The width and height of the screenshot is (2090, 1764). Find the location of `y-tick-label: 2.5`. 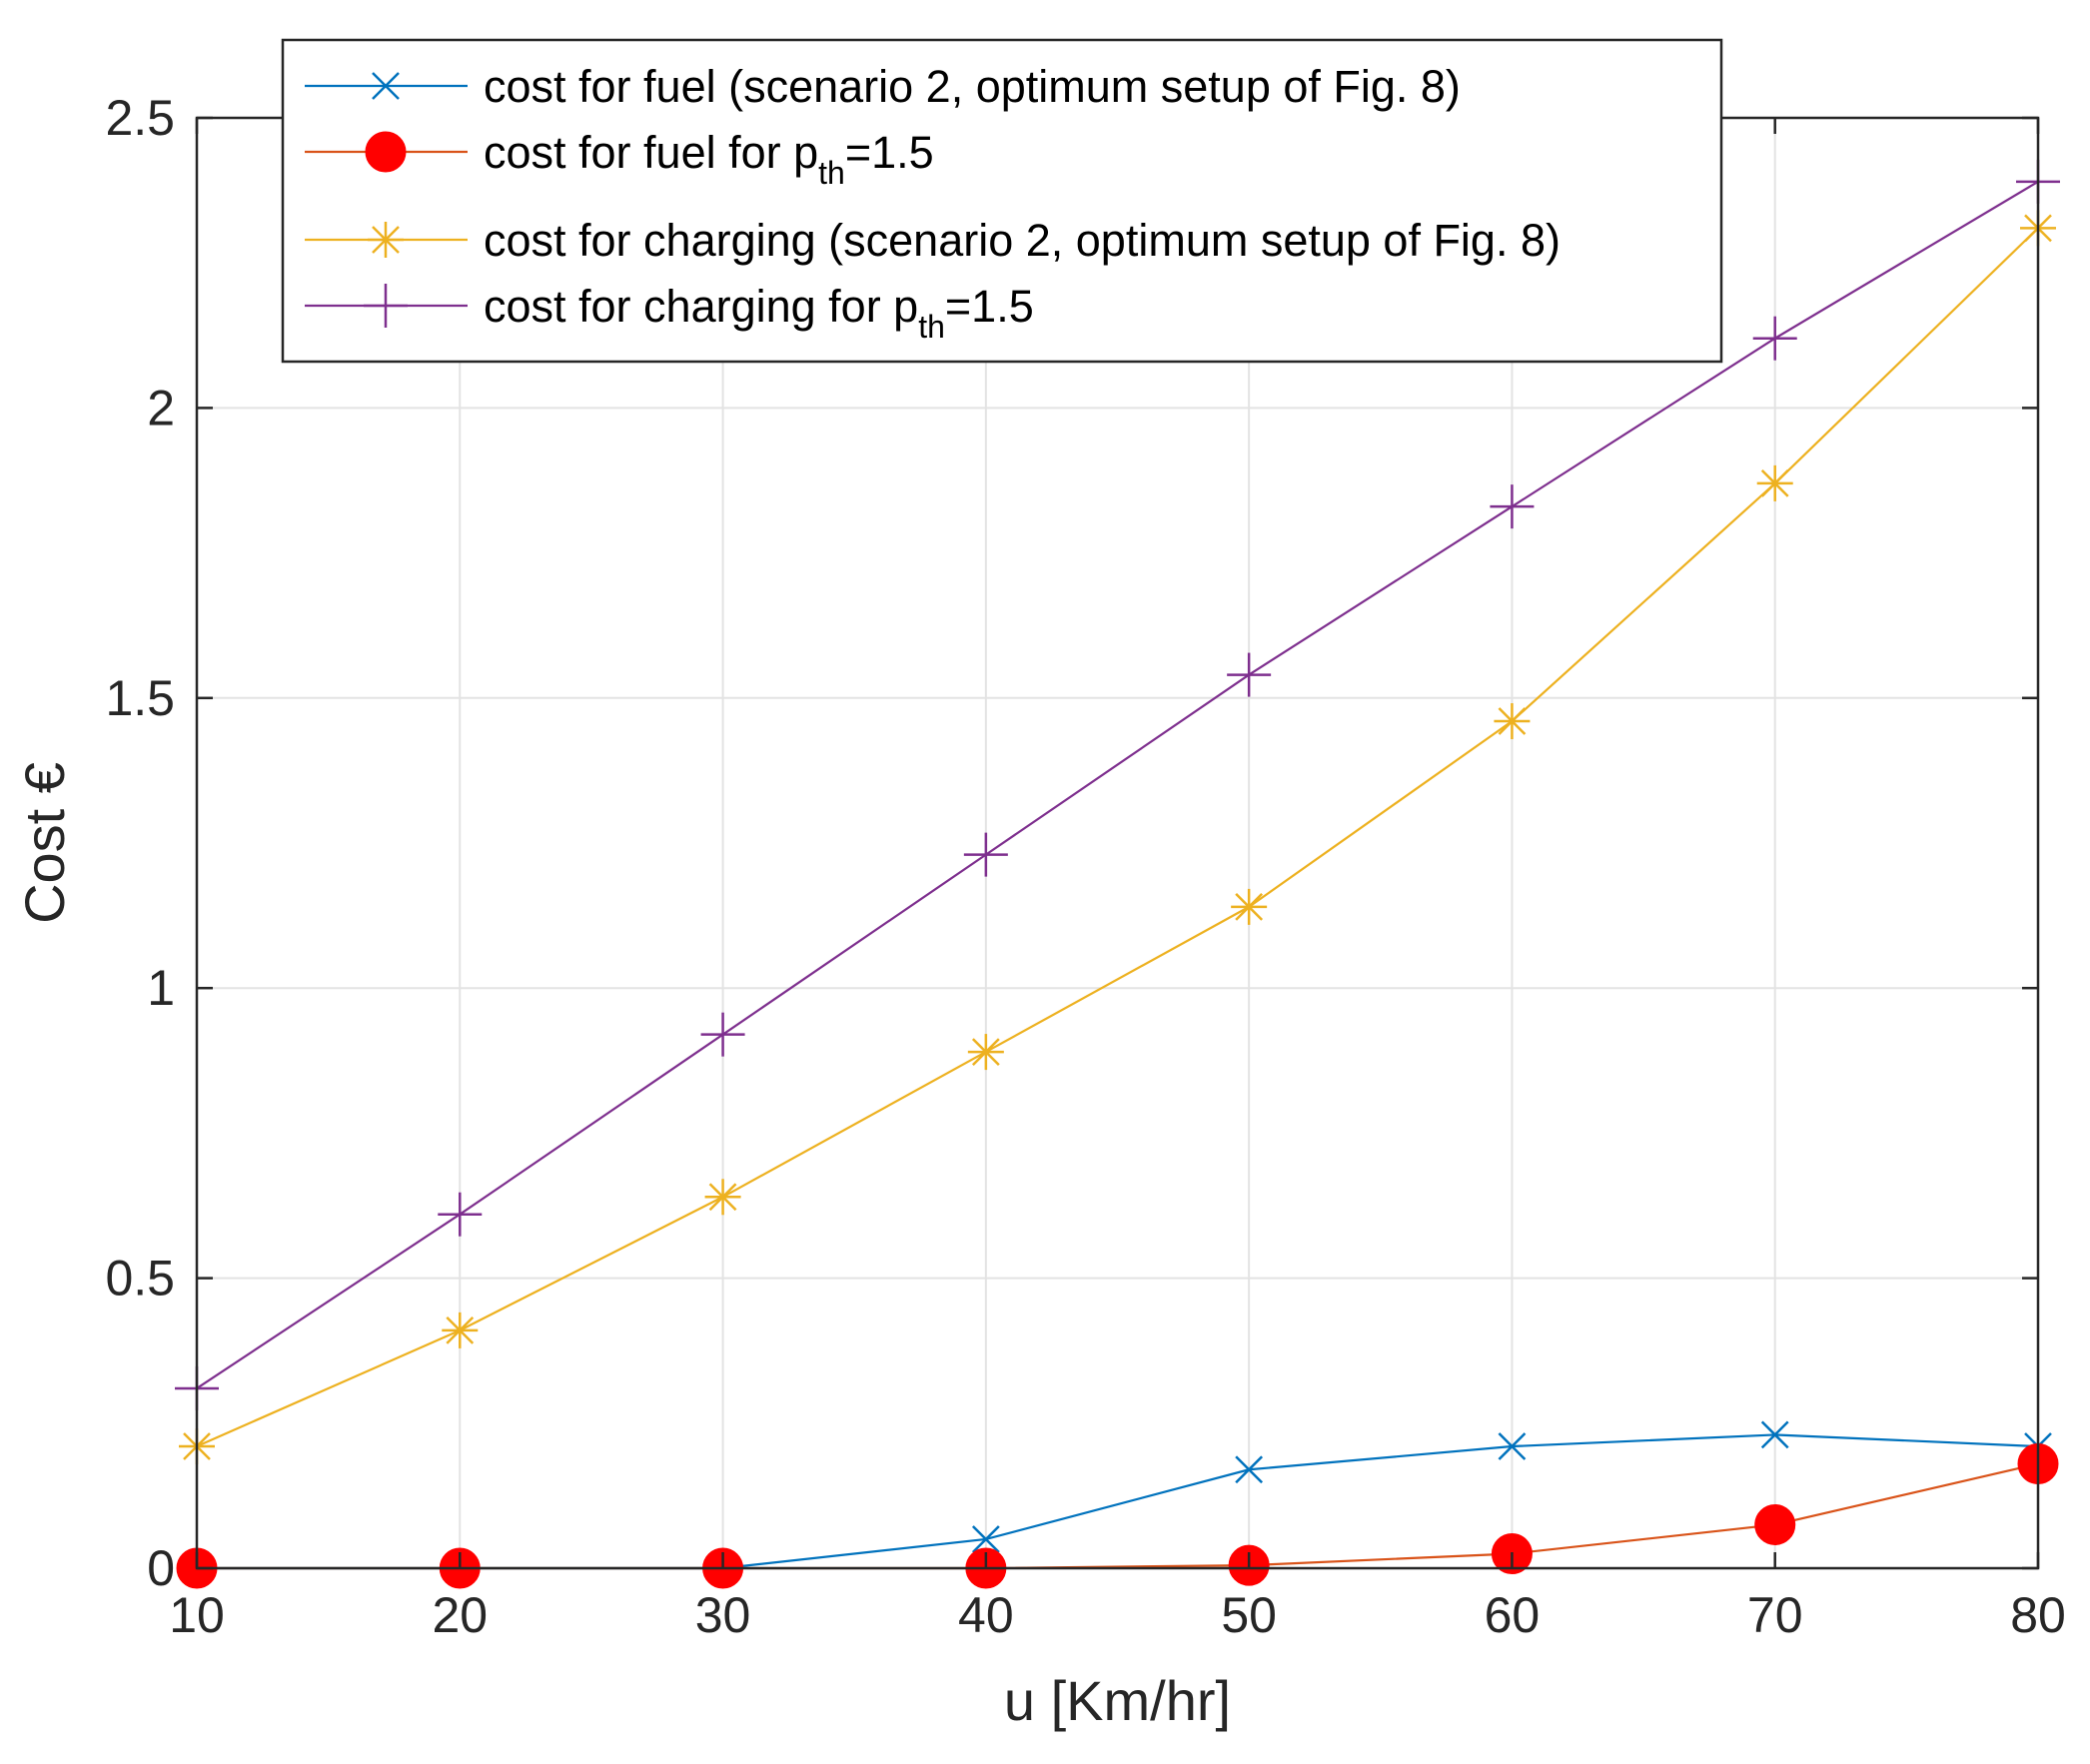

y-tick-label: 2.5 is located at coordinates (140, 118).